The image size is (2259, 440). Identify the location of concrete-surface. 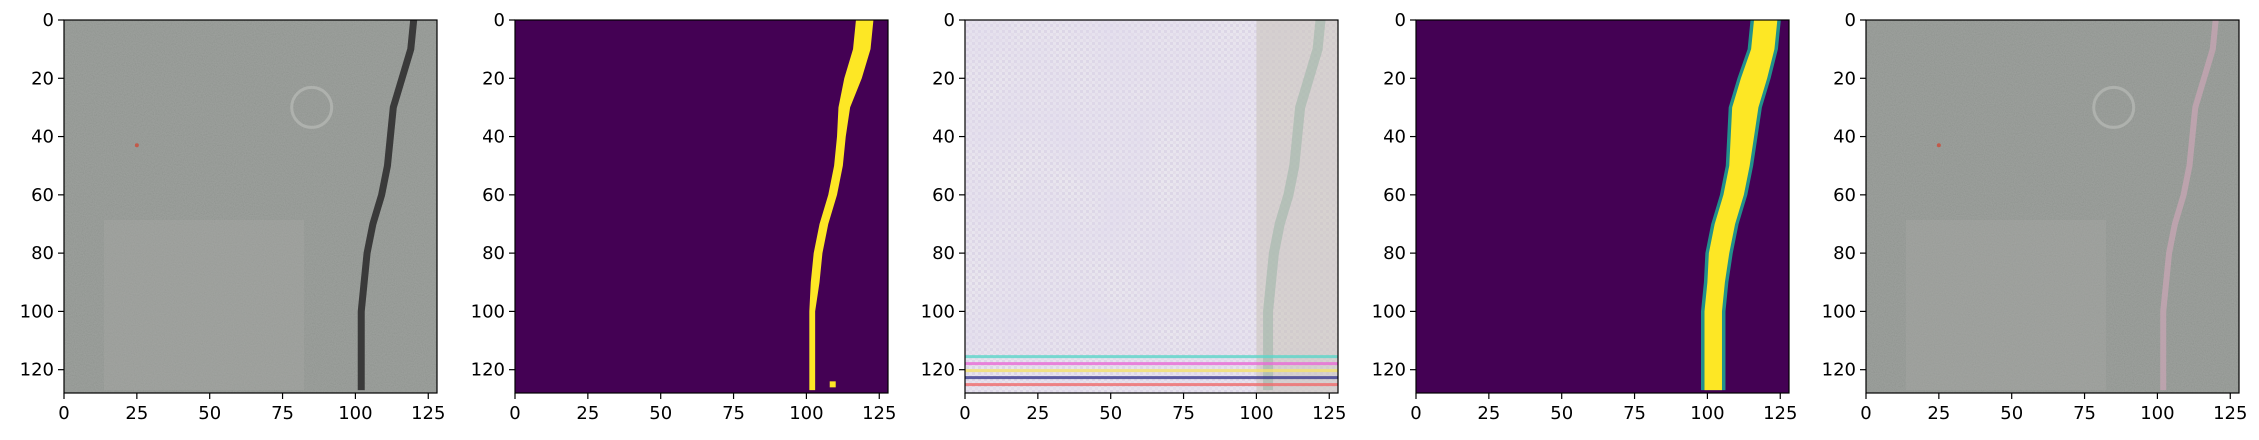
(2052, 206).